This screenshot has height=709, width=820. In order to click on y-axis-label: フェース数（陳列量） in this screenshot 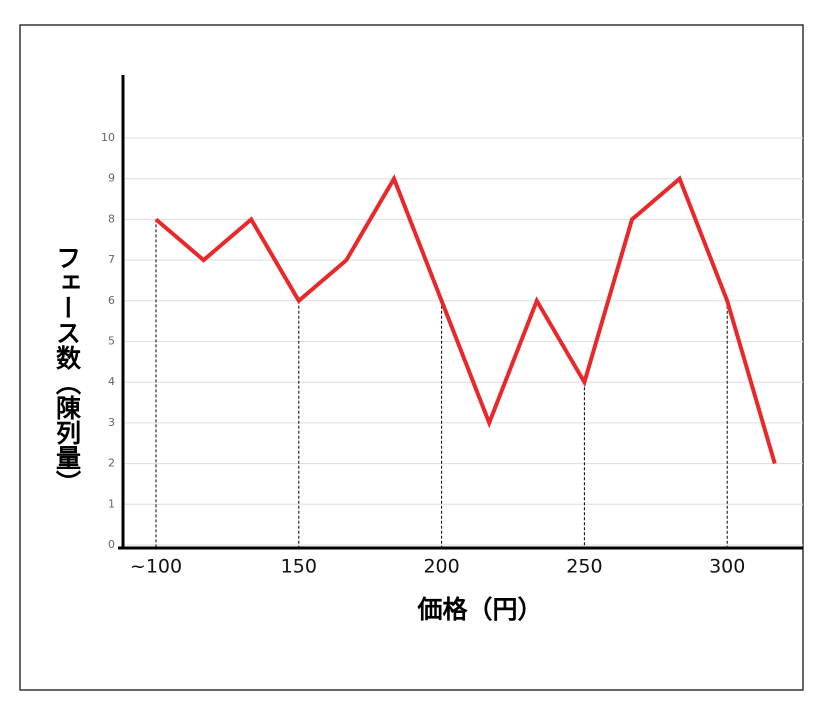, I will do `click(67, 370)`.